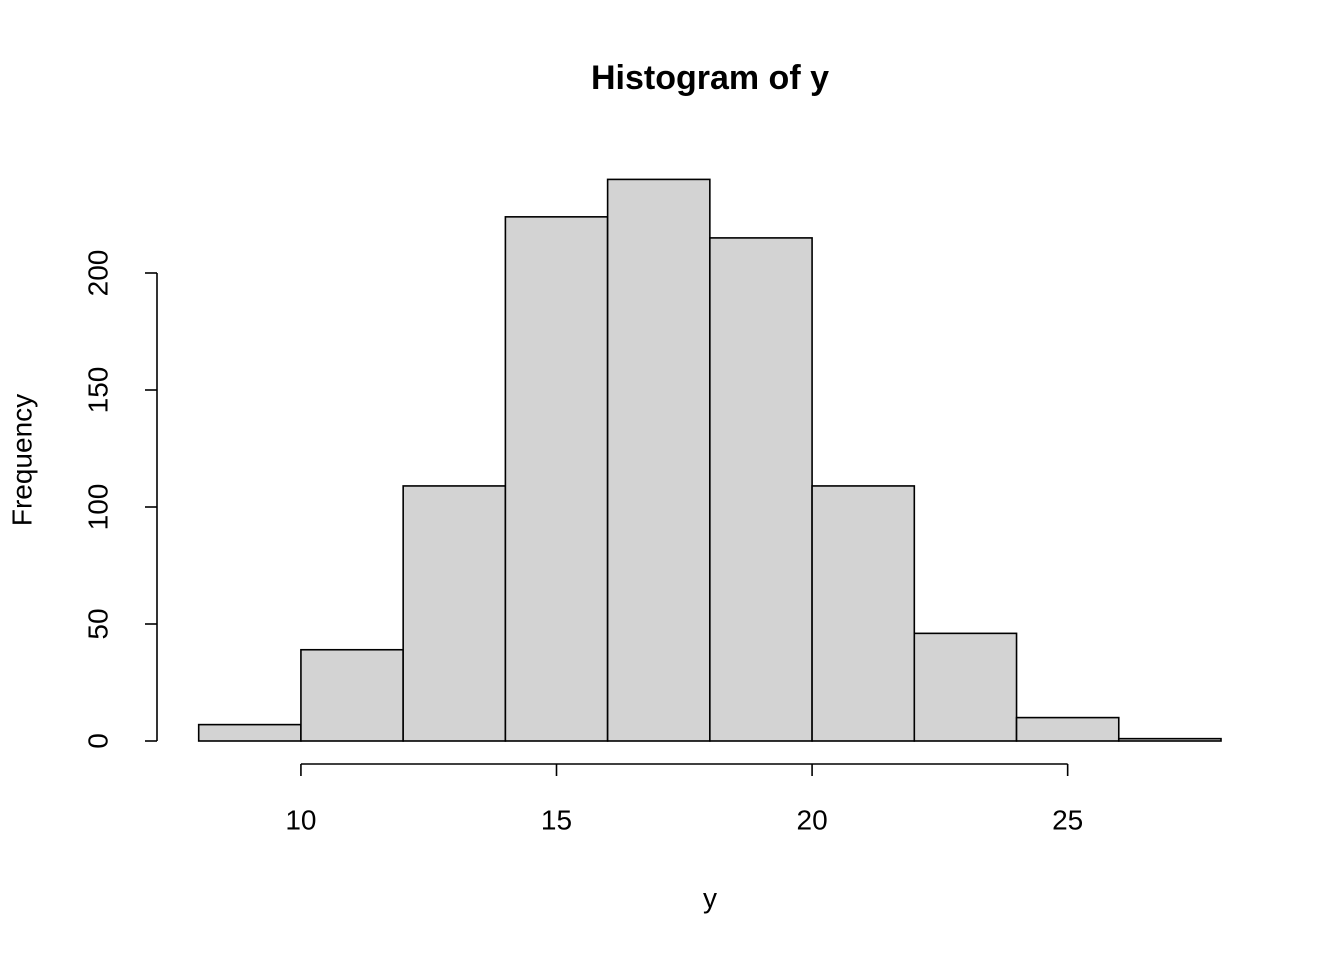 The width and height of the screenshot is (1344, 960). What do you see at coordinates (300, 819) in the screenshot?
I see `x-tick-label: 10` at bounding box center [300, 819].